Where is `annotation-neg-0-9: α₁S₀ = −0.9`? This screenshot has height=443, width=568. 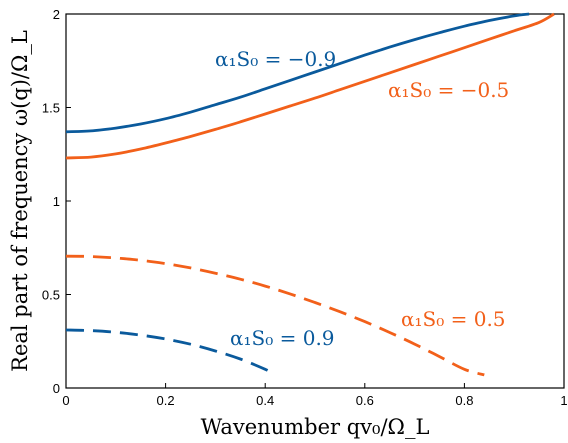 annotation-neg-0-9: α₁S₀ = −0.9 is located at coordinates (275, 59).